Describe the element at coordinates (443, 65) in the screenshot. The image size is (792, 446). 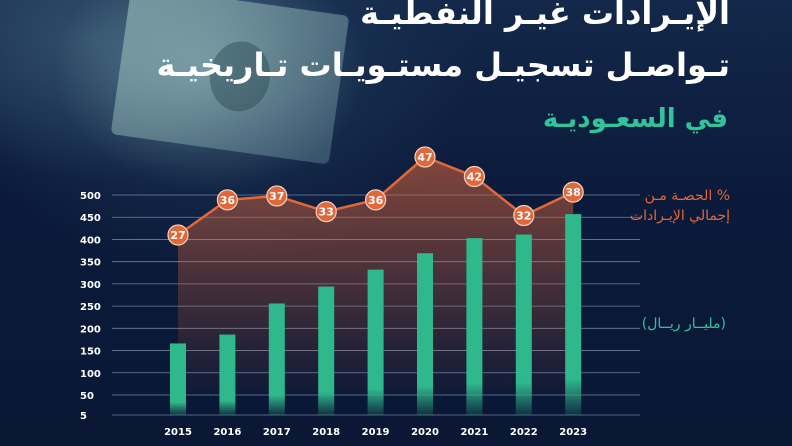
I see `title-line-2: تـواصـل تسجيـل مستـويـات تـاريخيـة` at that location.